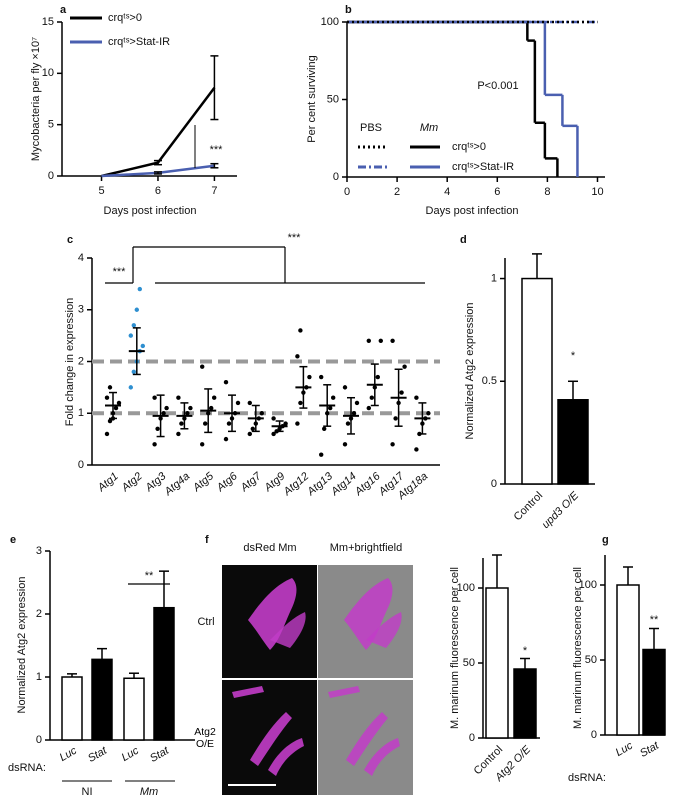 The image size is (685, 798). What do you see at coordinates (494, 278) in the screenshot?
I see `y-tick-label: 1` at bounding box center [494, 278].